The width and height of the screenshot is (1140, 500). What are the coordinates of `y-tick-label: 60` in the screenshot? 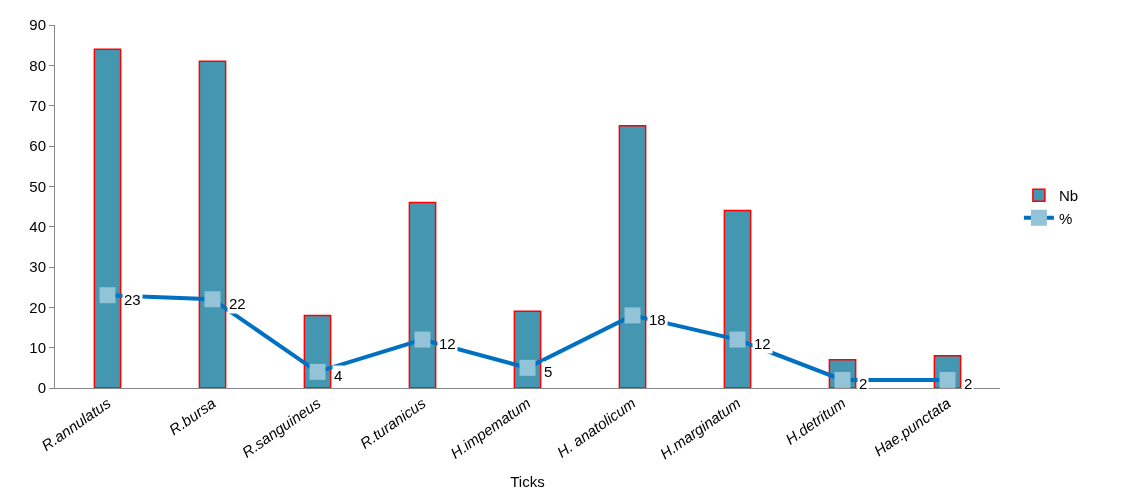 It's located at (37, 146).